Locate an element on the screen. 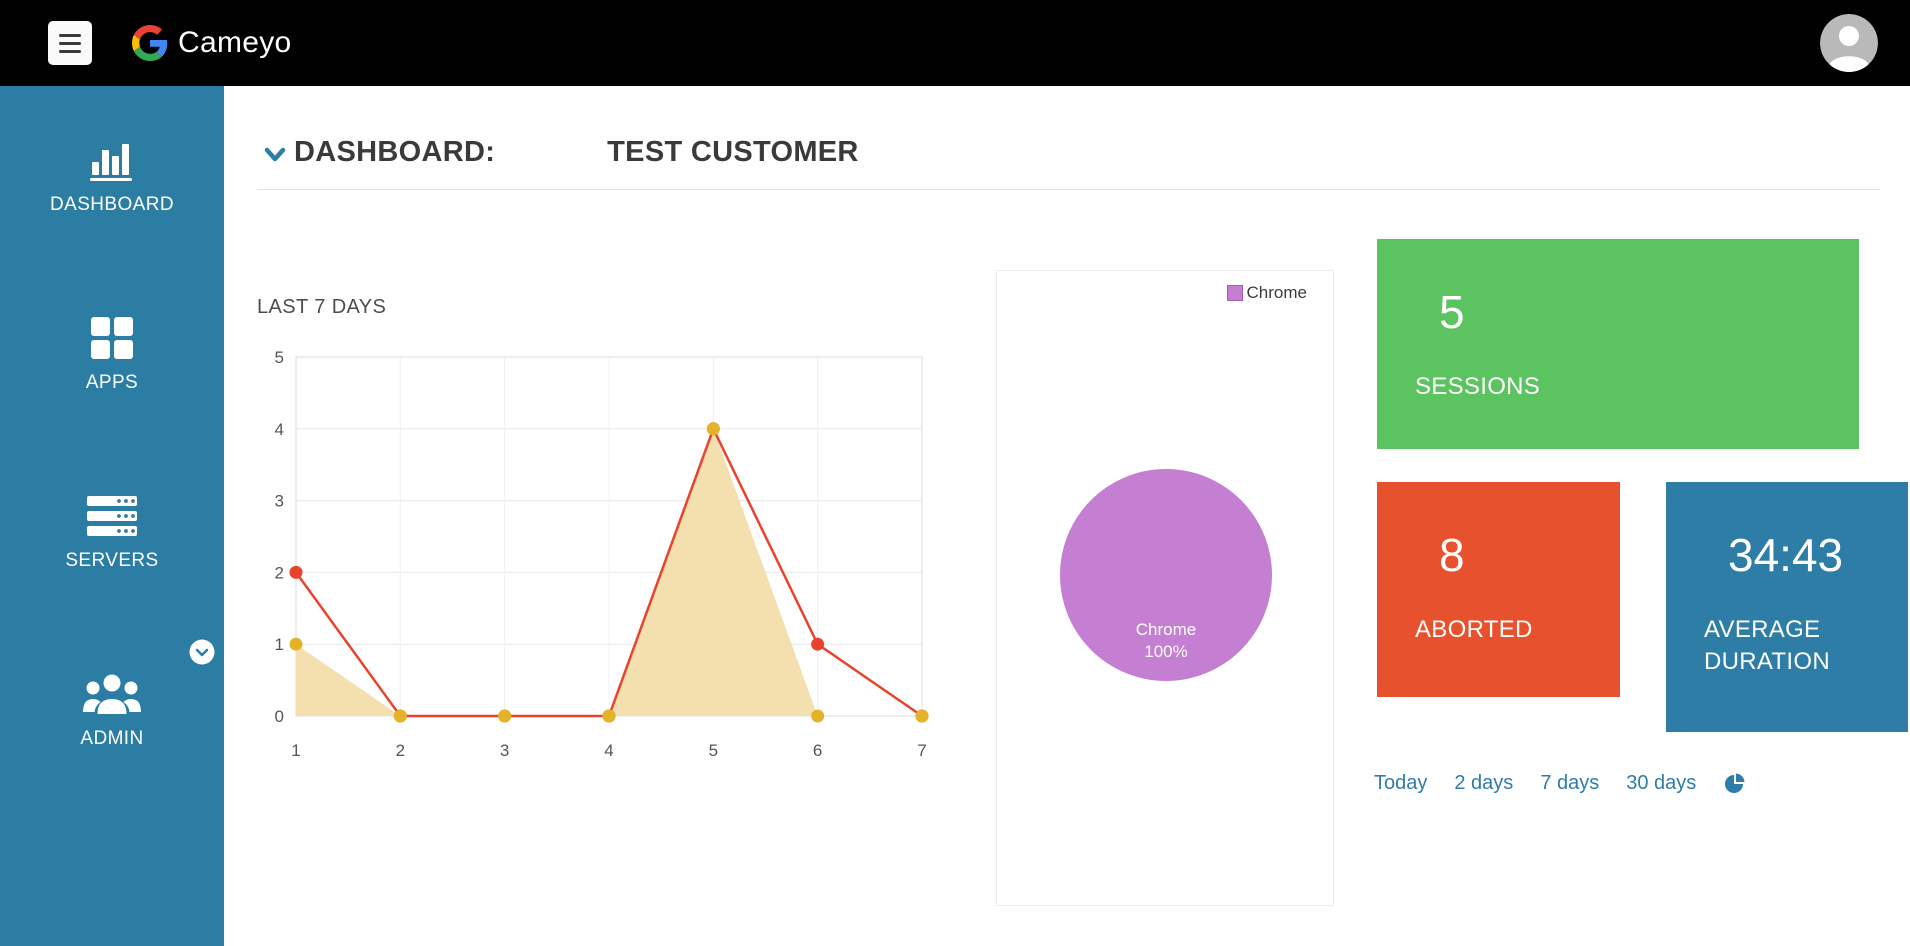 The width and height of the screenshot is (1910, 946). average-duration-label: AVERAGE DURATION is located at coordinates (1767, 646).